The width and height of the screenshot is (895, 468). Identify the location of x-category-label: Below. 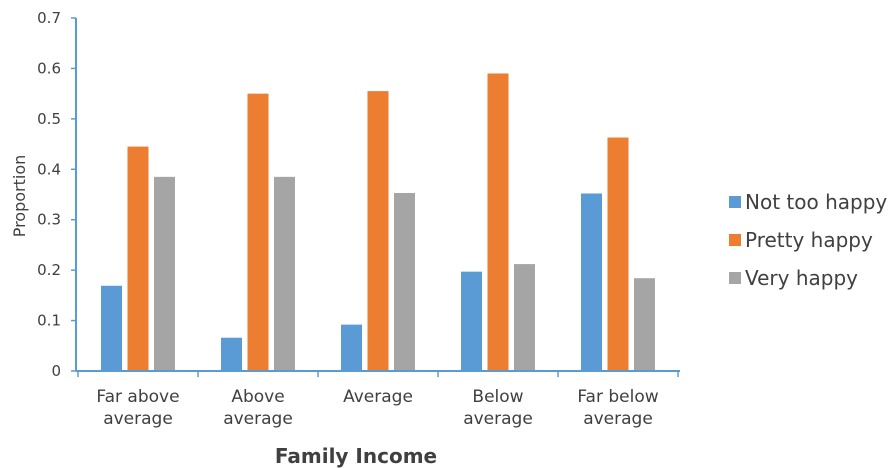
(497, 397).